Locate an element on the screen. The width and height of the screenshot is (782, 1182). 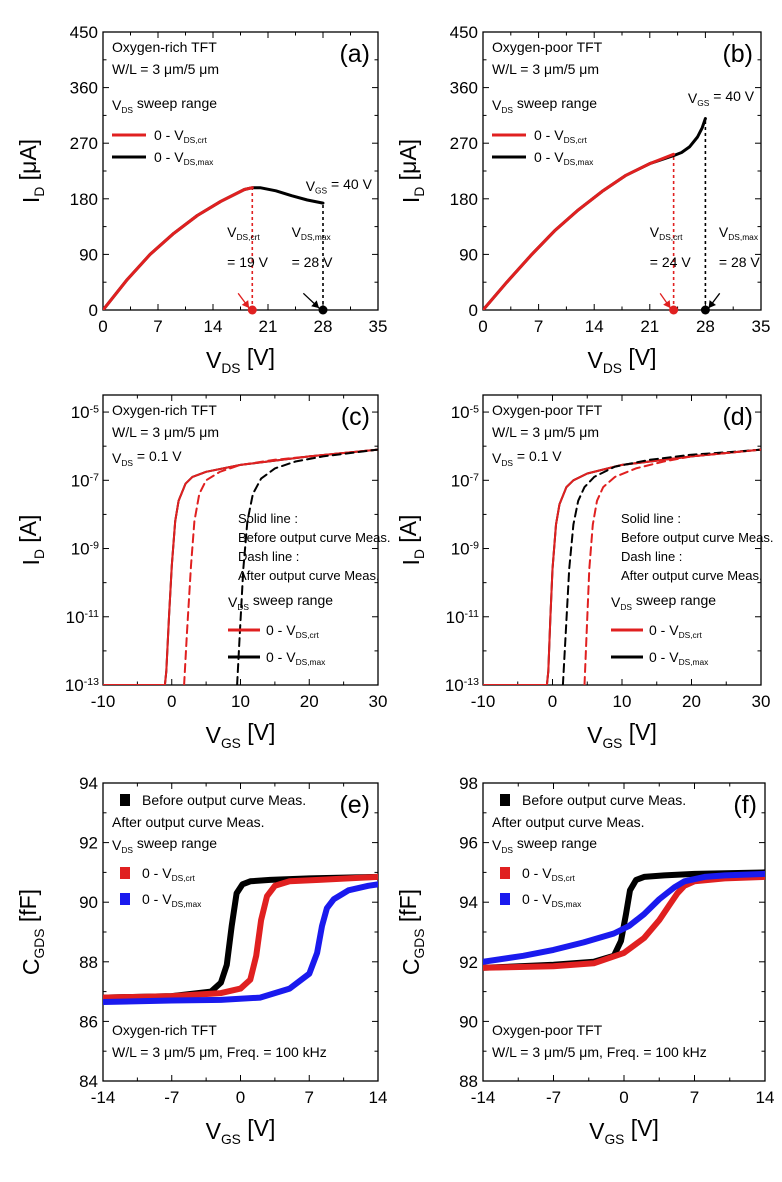
annotation: = 19 V is located at coordinates (248, 262).